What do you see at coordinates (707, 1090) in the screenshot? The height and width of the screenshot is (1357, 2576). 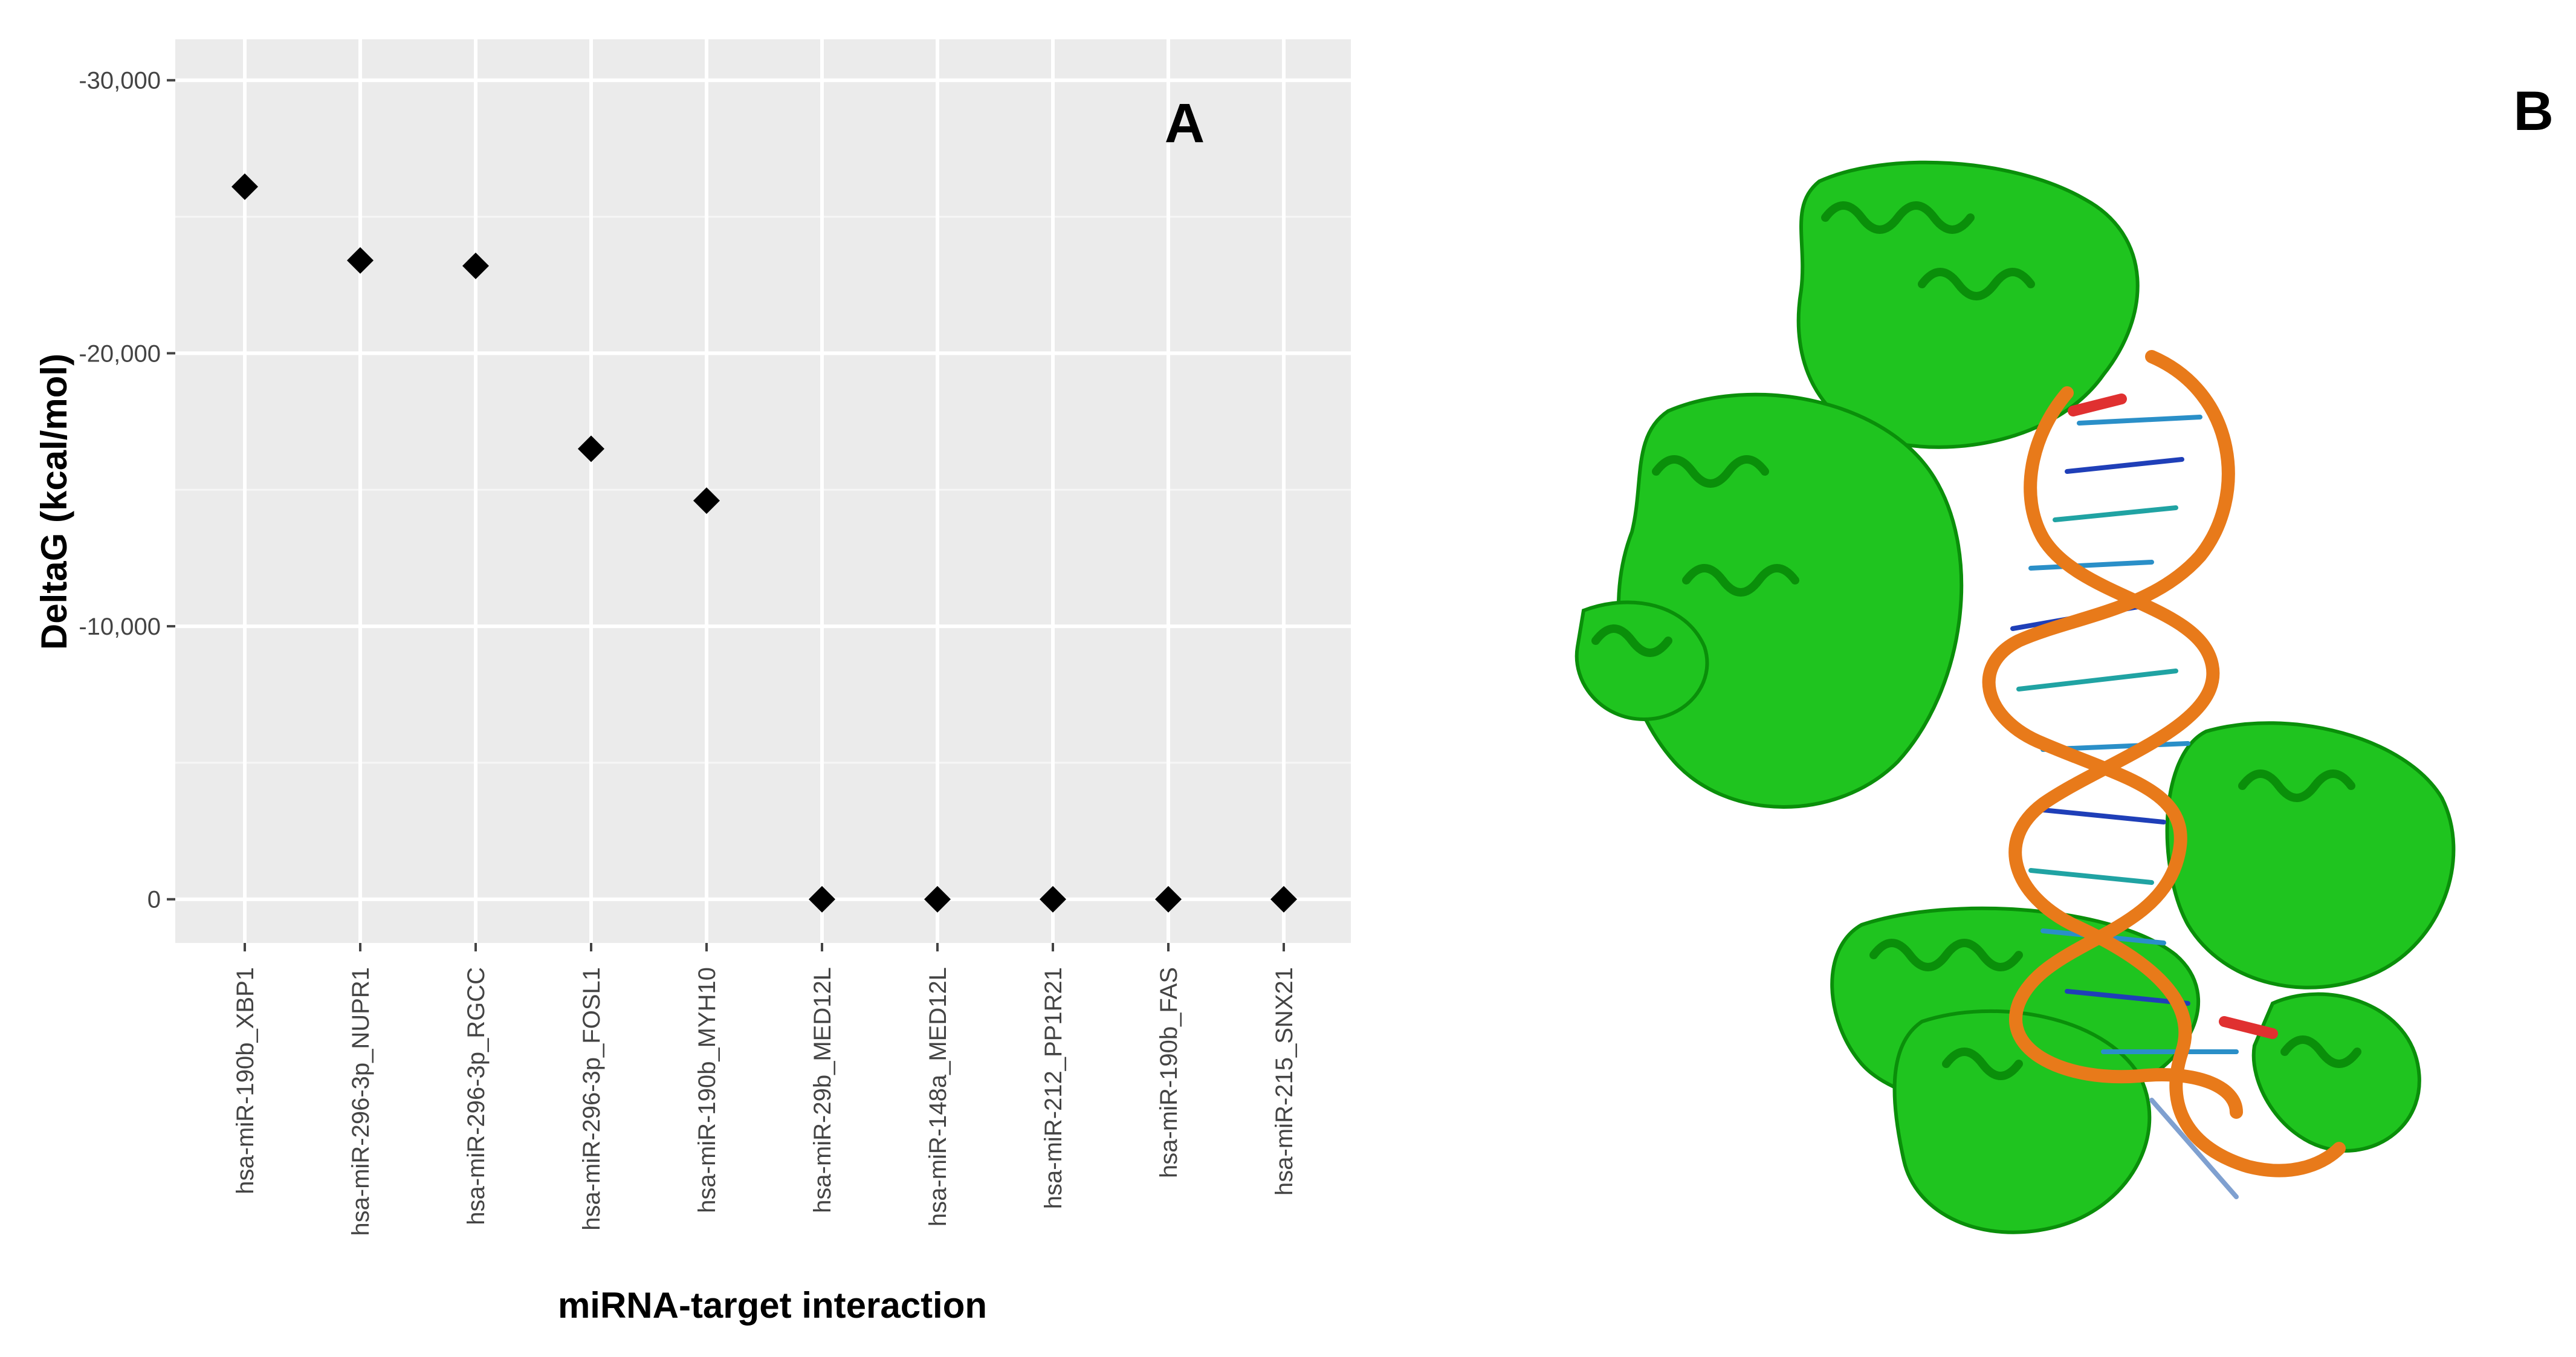 I see `x-tick-label: hsa-miR-190b_MYH10` at bounding box center [707, 1090].